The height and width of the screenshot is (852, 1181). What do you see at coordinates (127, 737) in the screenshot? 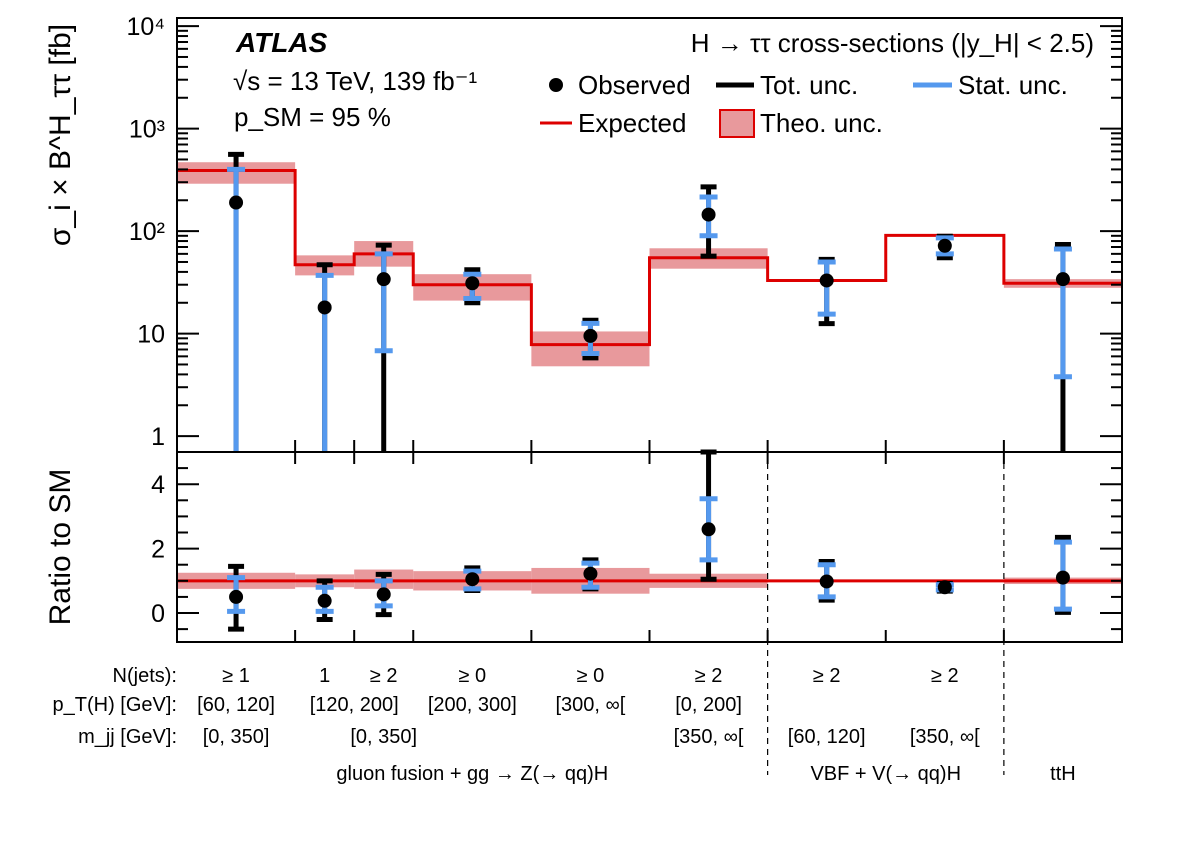
I see `row-label-mjj: m_jj [GeV]:` at bounding box center [127, 737].